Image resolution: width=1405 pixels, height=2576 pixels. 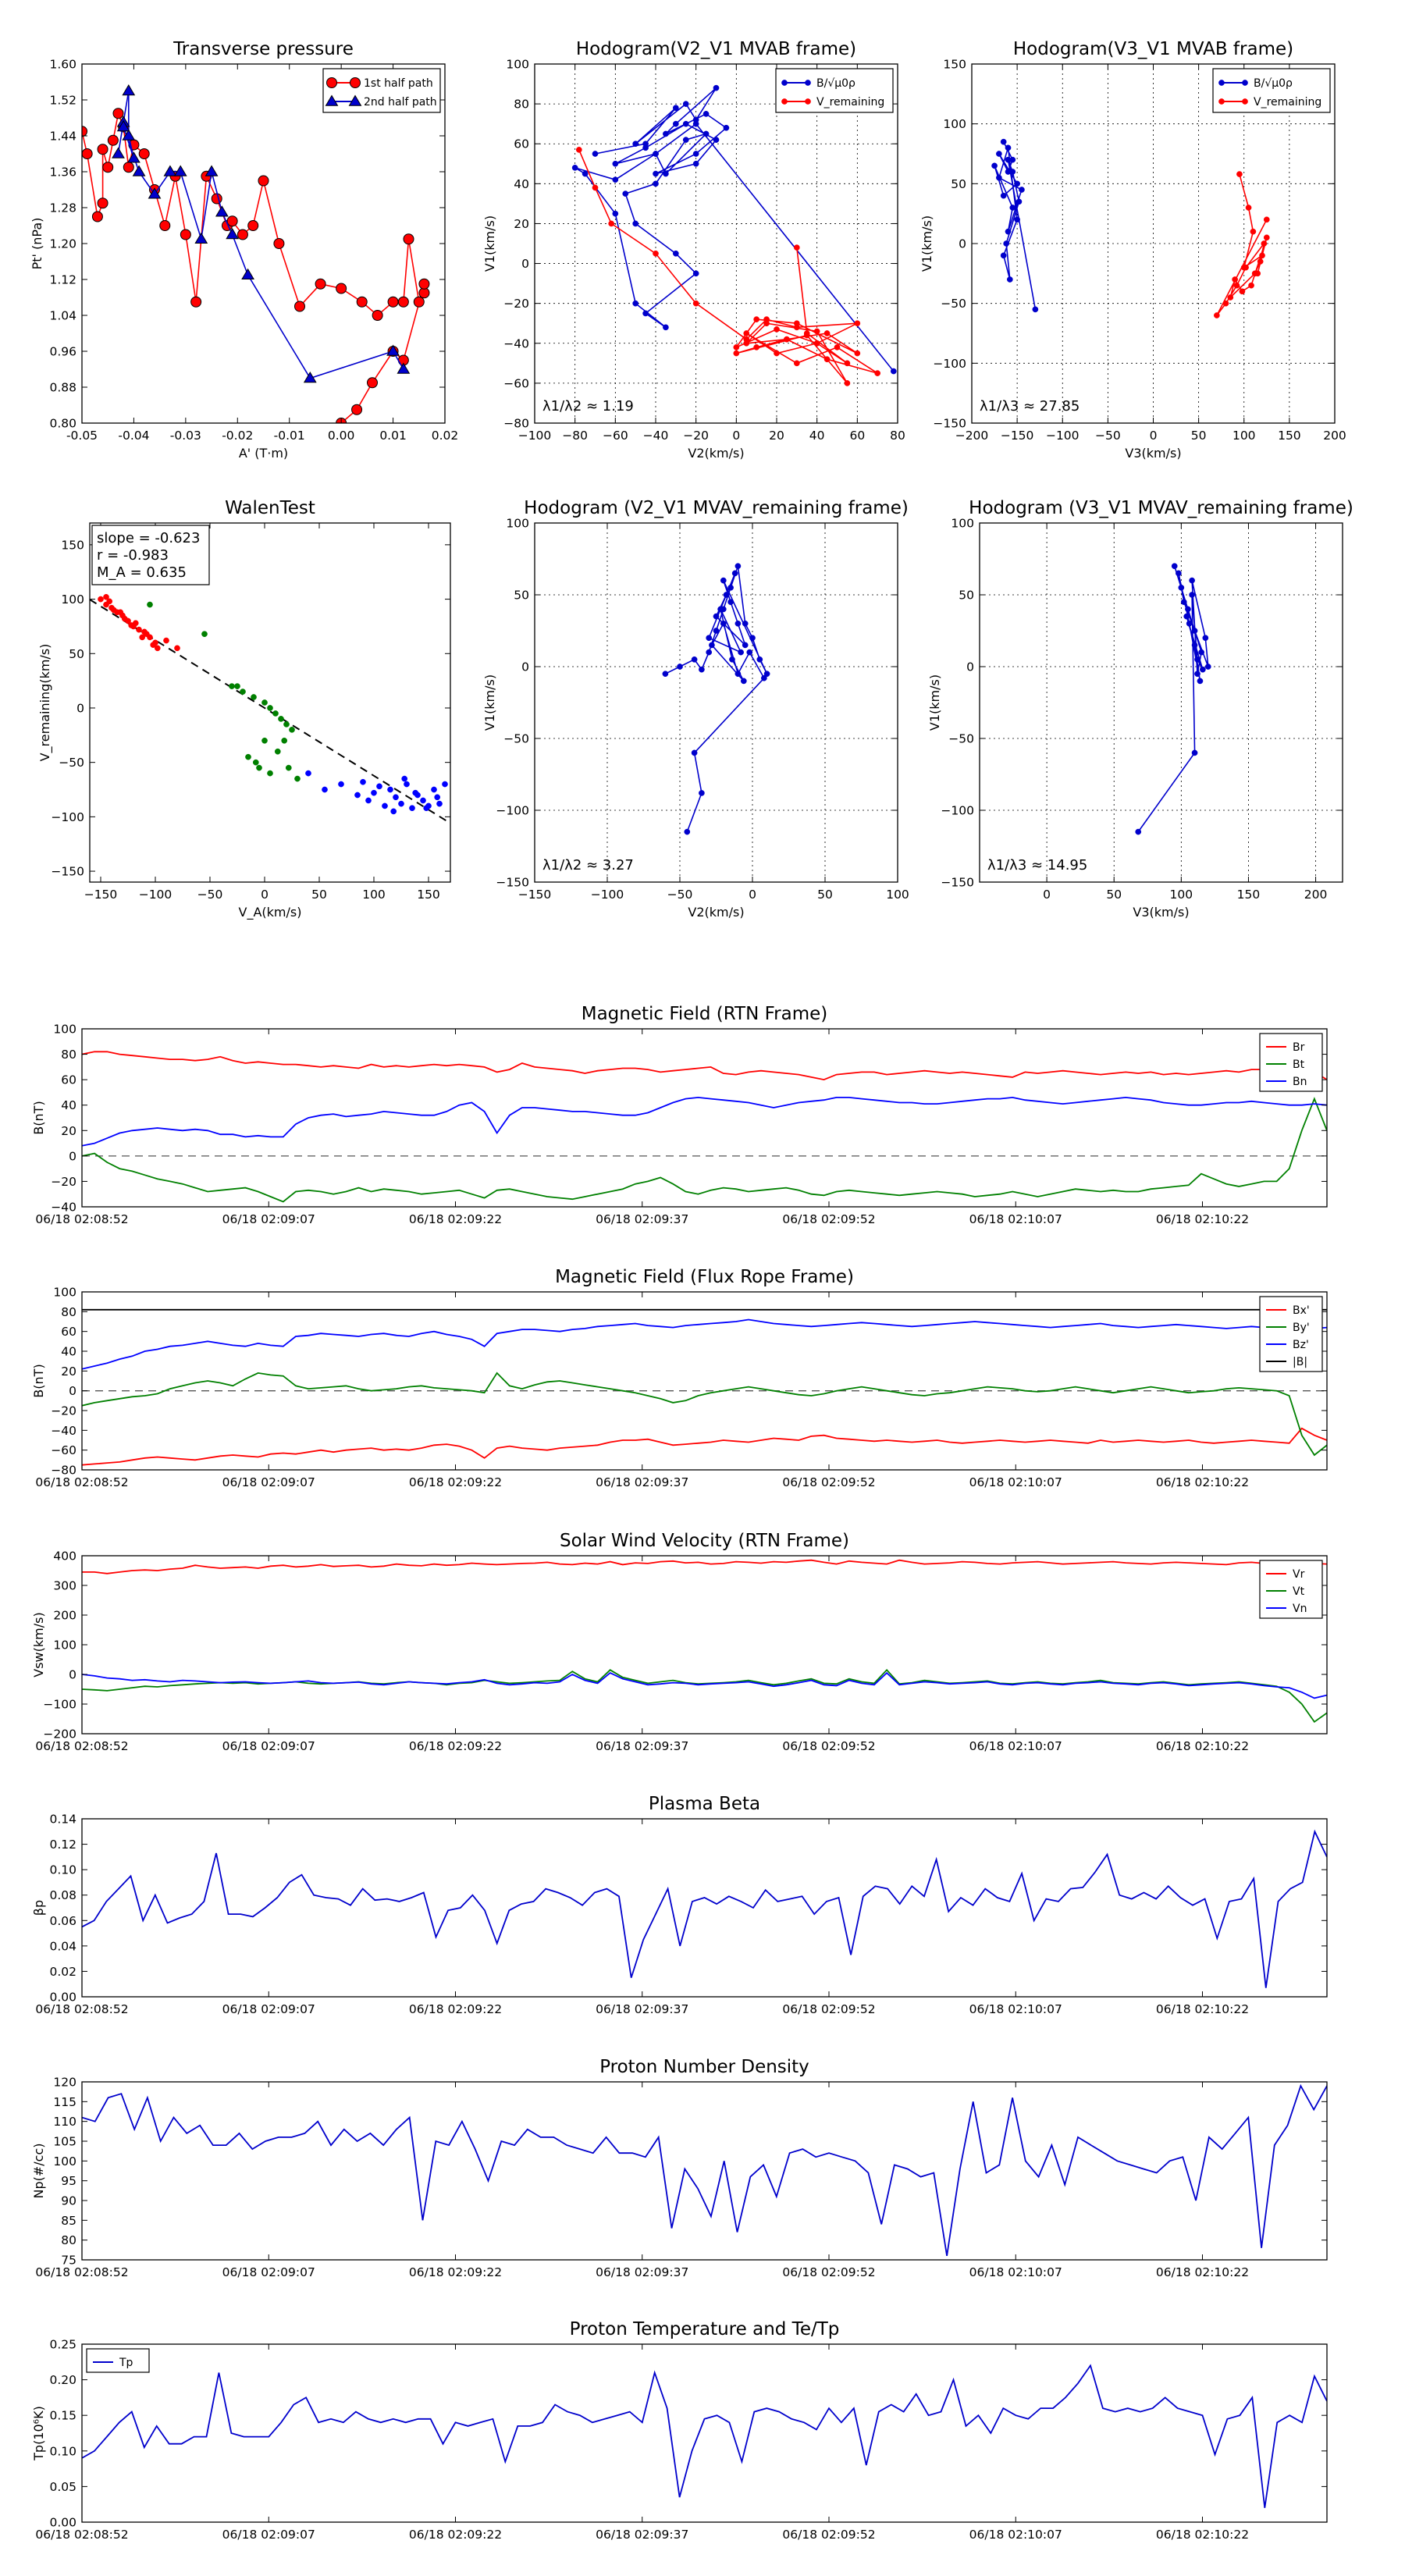 What do you see at coordinates (72, 545) in the screenshot?
I see `y-tick-label: 150` at bounding box center [72, 545].